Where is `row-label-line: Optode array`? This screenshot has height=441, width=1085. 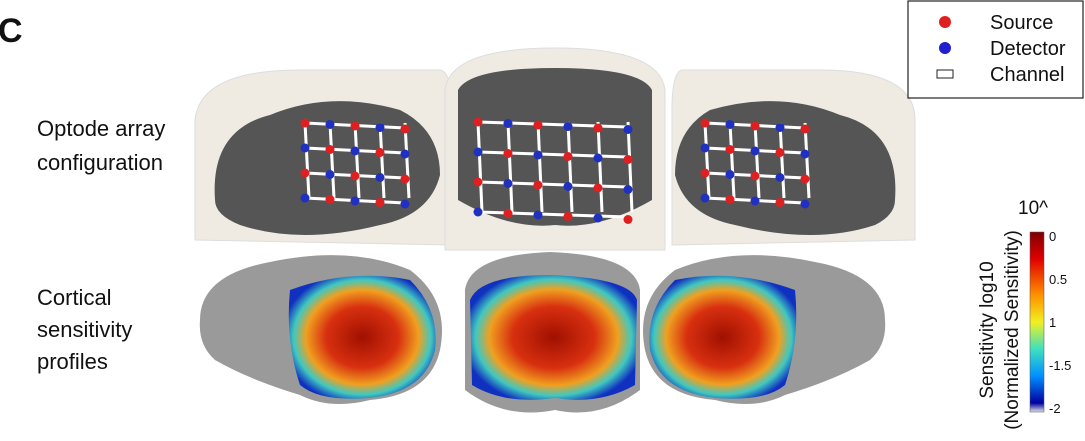 row-label-line: Optode array is located at coordinates (101, 128).